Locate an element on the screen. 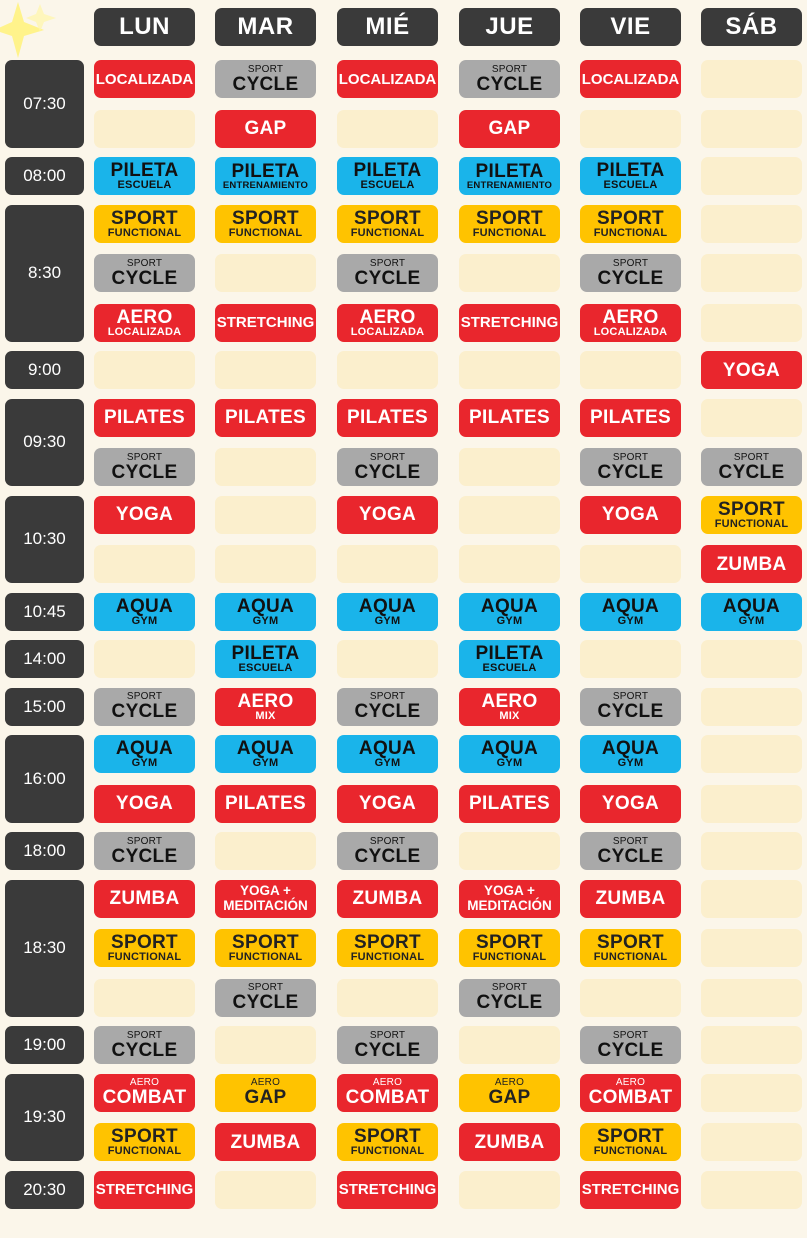 The image size is (807, 1238). time-label: 16:00 is located at coordinates (44, 779).